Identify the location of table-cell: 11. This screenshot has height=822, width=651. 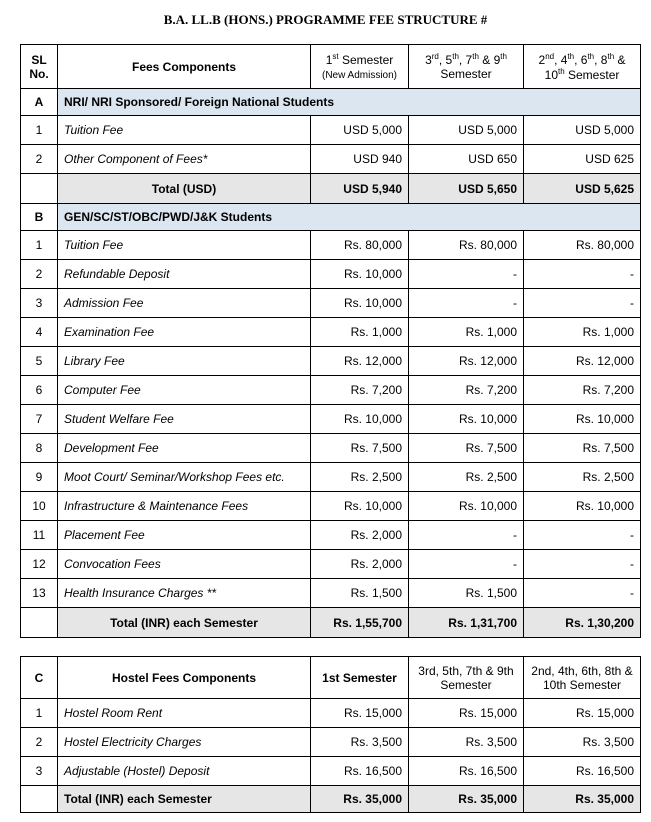
(39, 535).